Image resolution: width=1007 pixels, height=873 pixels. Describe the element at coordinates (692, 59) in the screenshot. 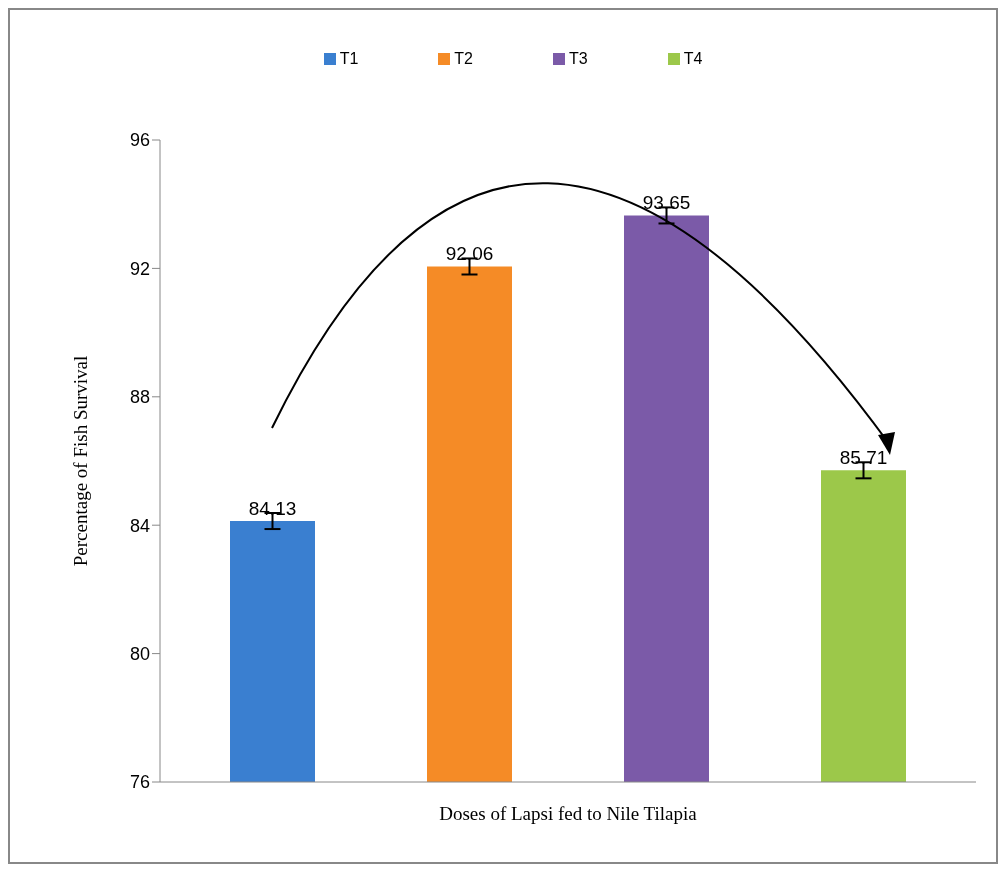

I see `legend-label: T4` at that location.